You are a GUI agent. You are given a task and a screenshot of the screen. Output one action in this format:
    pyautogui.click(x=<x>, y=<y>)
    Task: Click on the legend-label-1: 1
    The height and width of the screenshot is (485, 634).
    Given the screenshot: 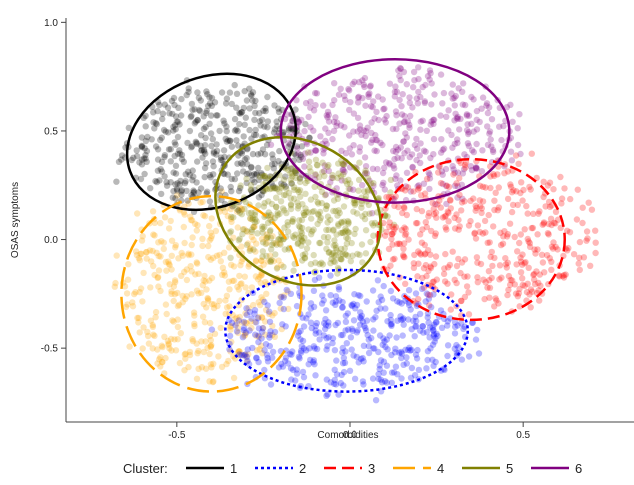 What is the action you would take?
    pyautogui.click(x=233, y=468)
    